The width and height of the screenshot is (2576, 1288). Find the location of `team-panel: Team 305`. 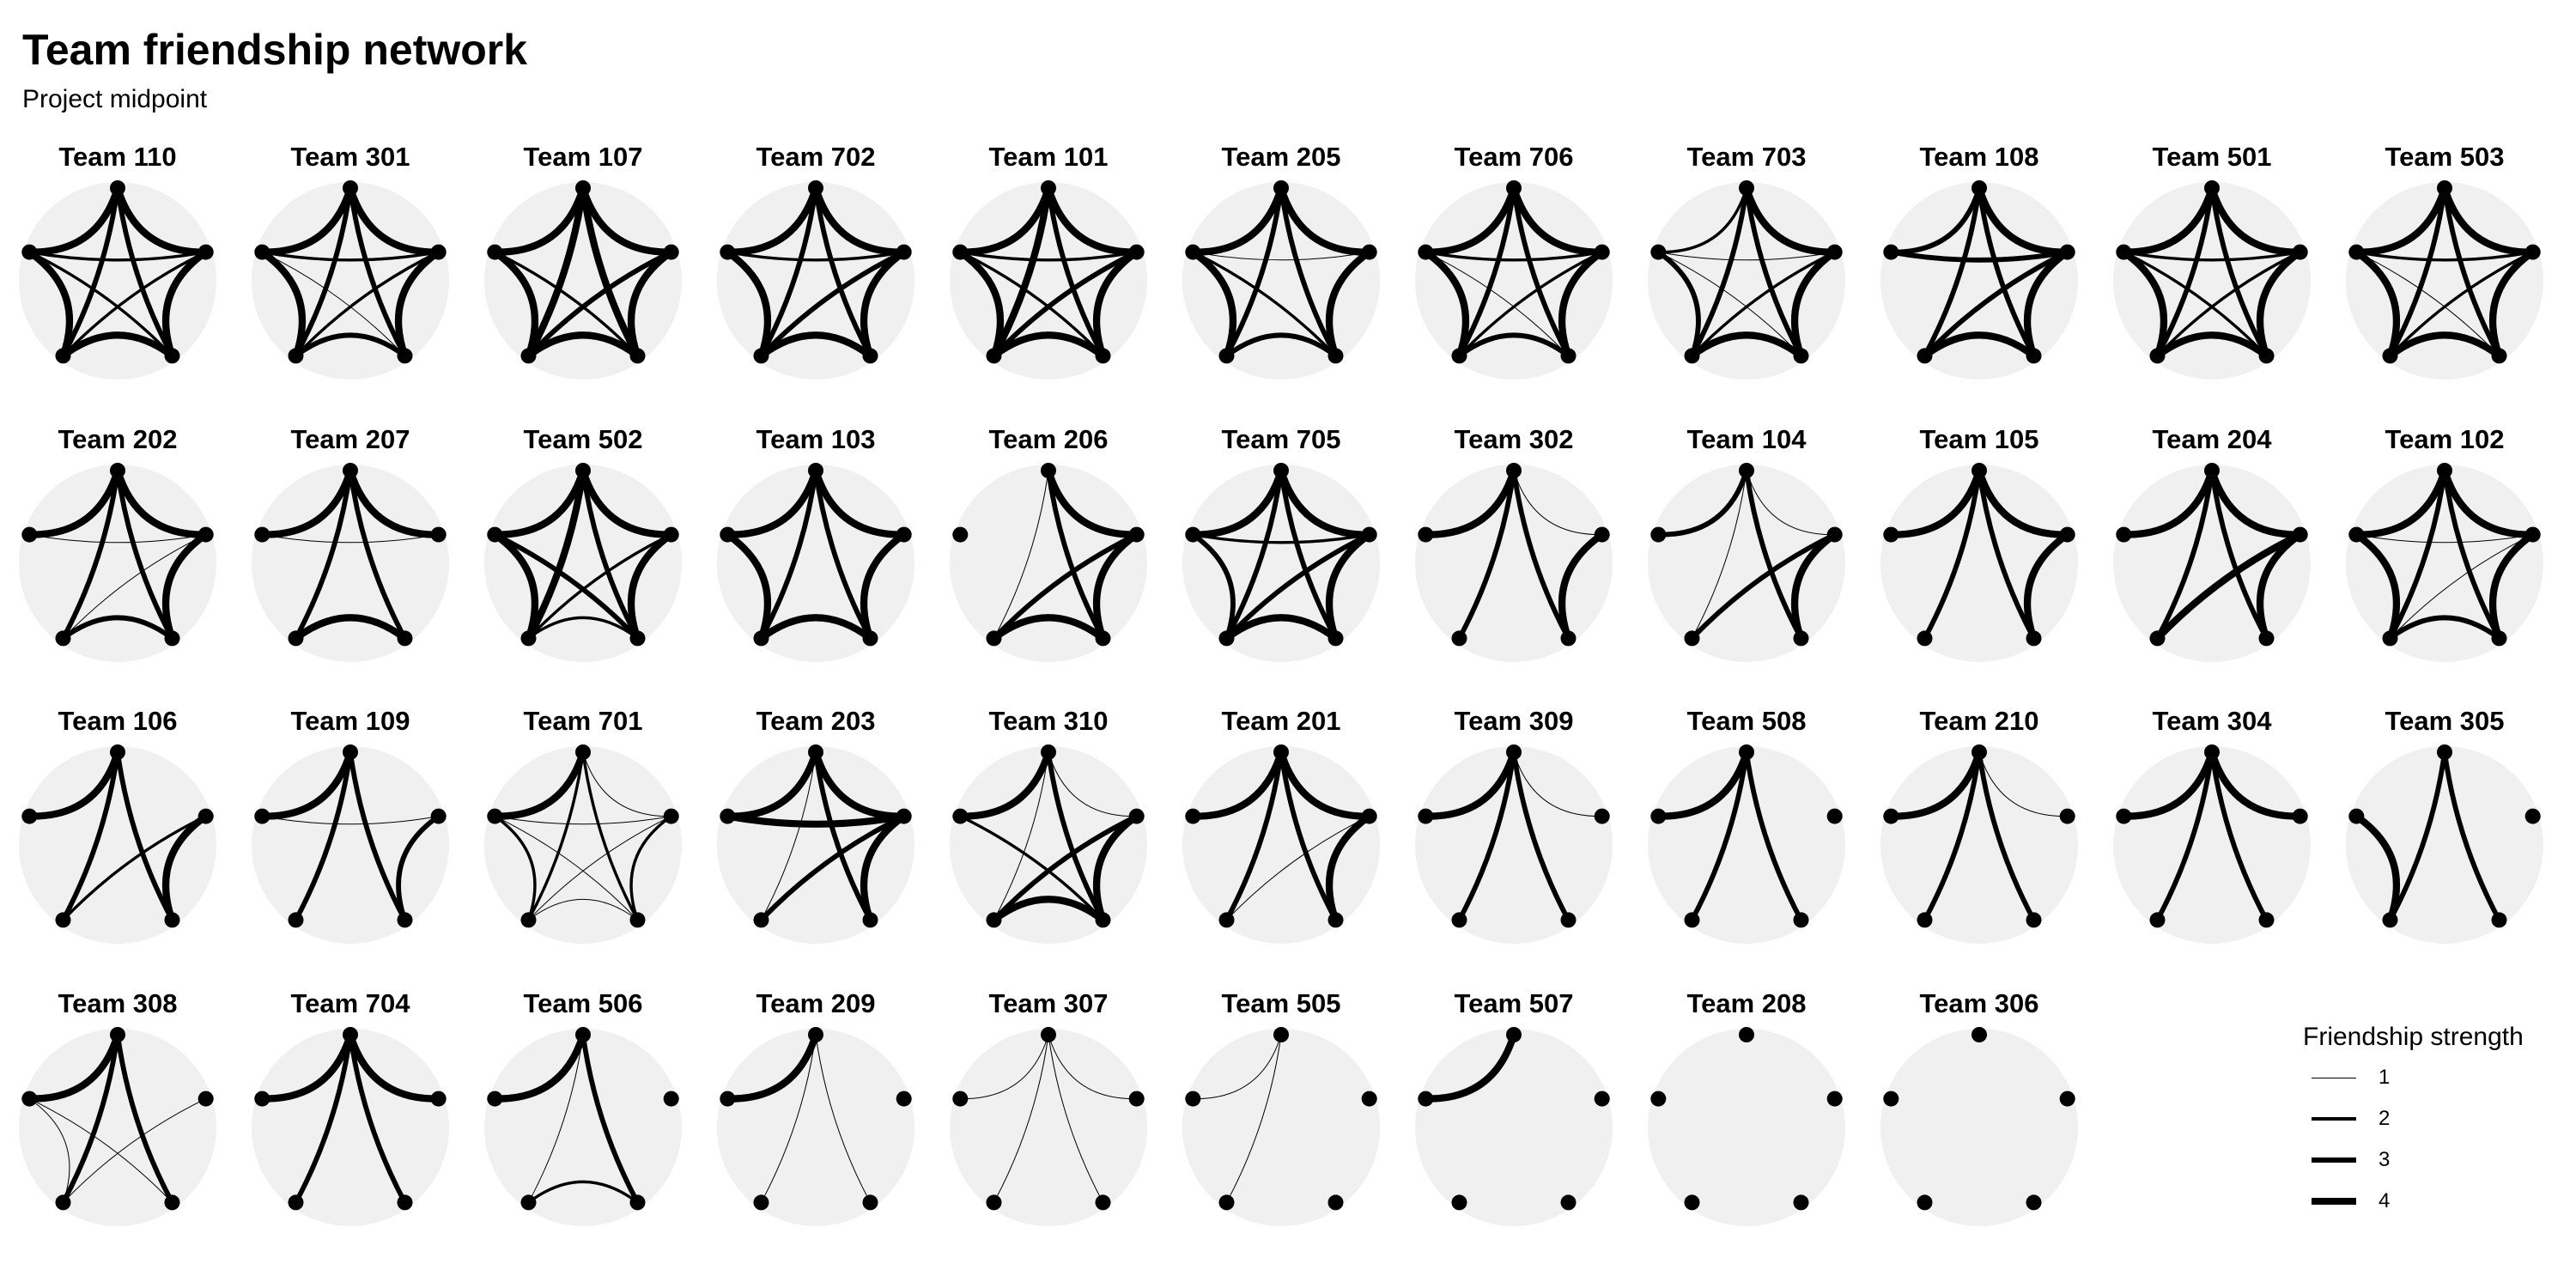

team-panel: Team 305 is located at coordinates (2445, 834).